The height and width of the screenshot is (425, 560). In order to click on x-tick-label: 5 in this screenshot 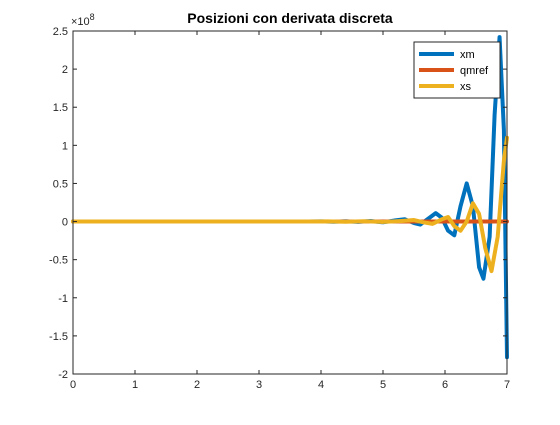, I will do `click(383, 385)`.